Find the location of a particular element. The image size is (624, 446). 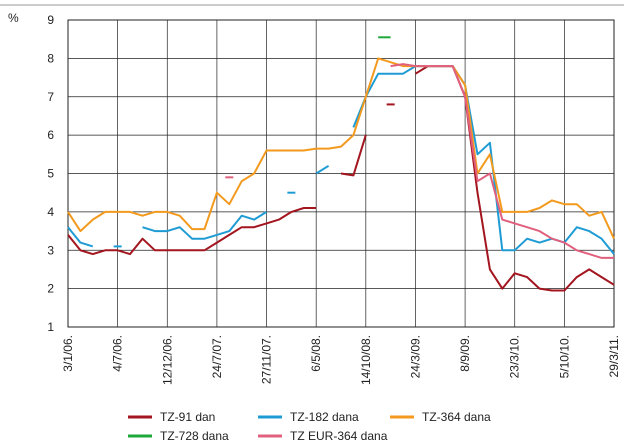

y-tick-label: 3 is located at coordinates (50, 250).